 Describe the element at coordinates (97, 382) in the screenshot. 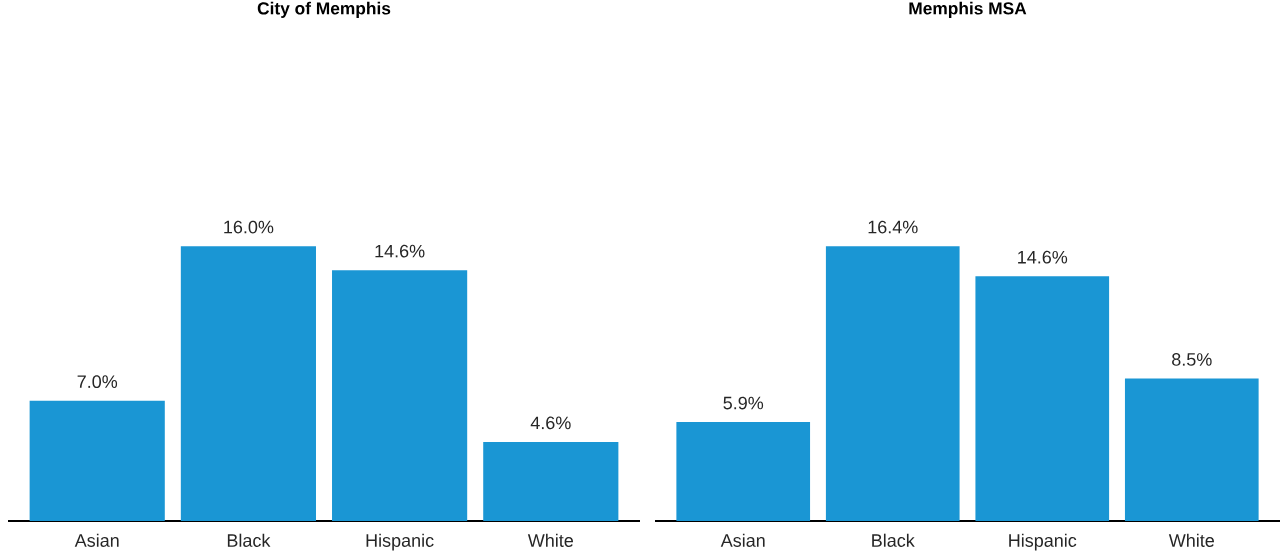

I see `data-label: 7.0%` at that location.